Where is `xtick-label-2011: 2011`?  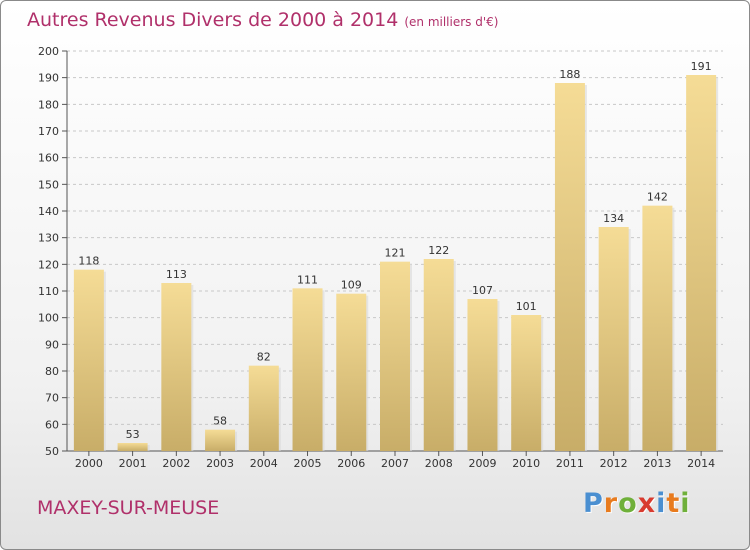
xtick-label-2011: 2011 is located at coordinates (570, 463).